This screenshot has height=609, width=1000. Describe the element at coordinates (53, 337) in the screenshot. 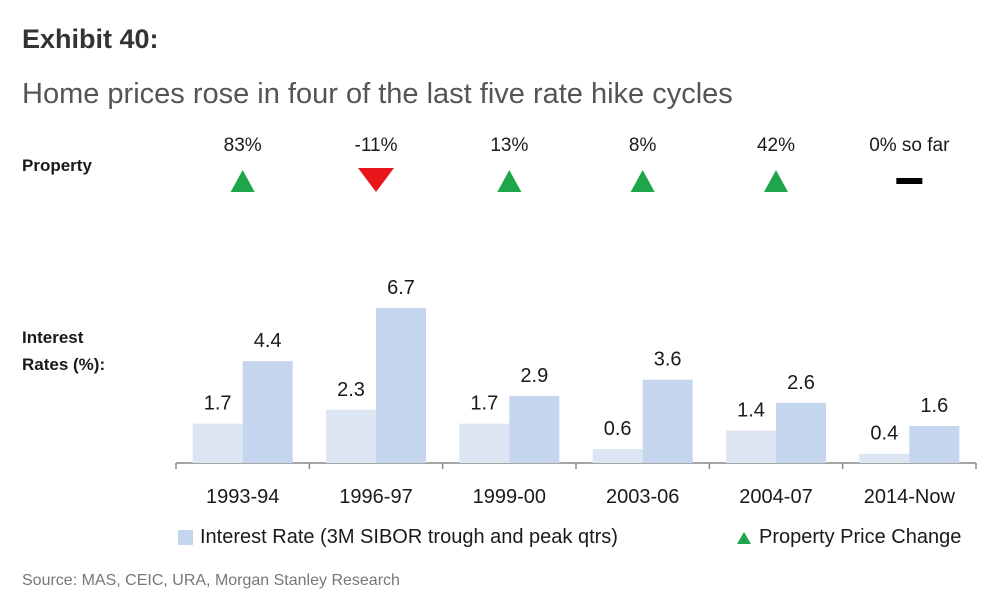

I see `interest-label-line1: Interest` at that location.